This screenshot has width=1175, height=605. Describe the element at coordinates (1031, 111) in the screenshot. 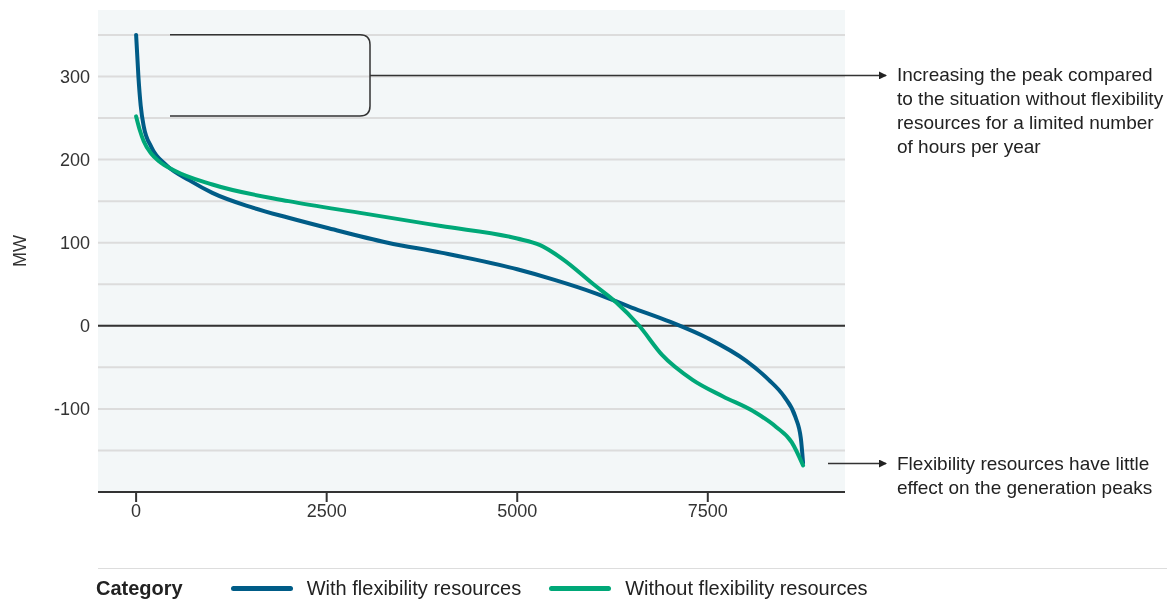

I see `text: Increasing the peak compared to the situation without flexibility resources for a limited number of hours per year` at that location.